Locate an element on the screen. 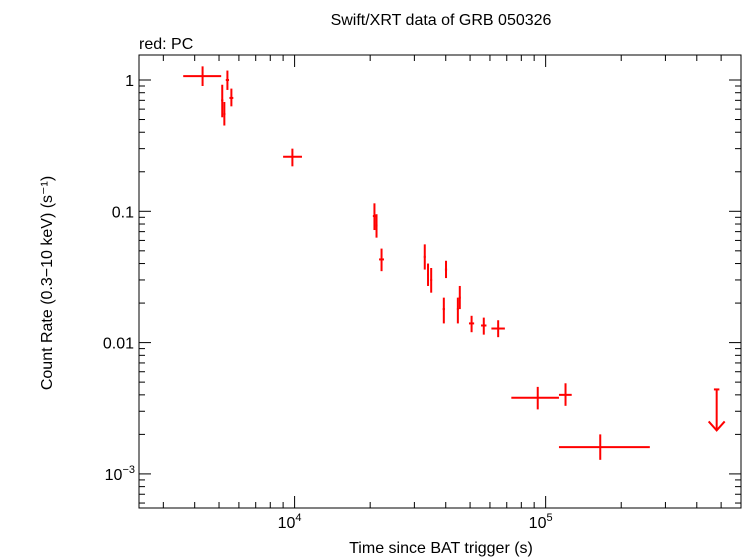 The image size is (746, 558). y-tick-label: 0.01 is located at coordinates (118, 344).